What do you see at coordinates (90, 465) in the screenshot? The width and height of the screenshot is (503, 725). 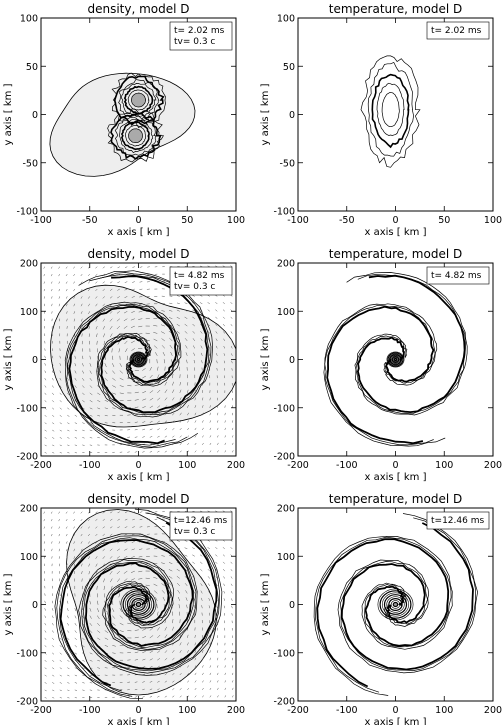 I see `x-tick-label: -100` at bounding box center [90, 465].